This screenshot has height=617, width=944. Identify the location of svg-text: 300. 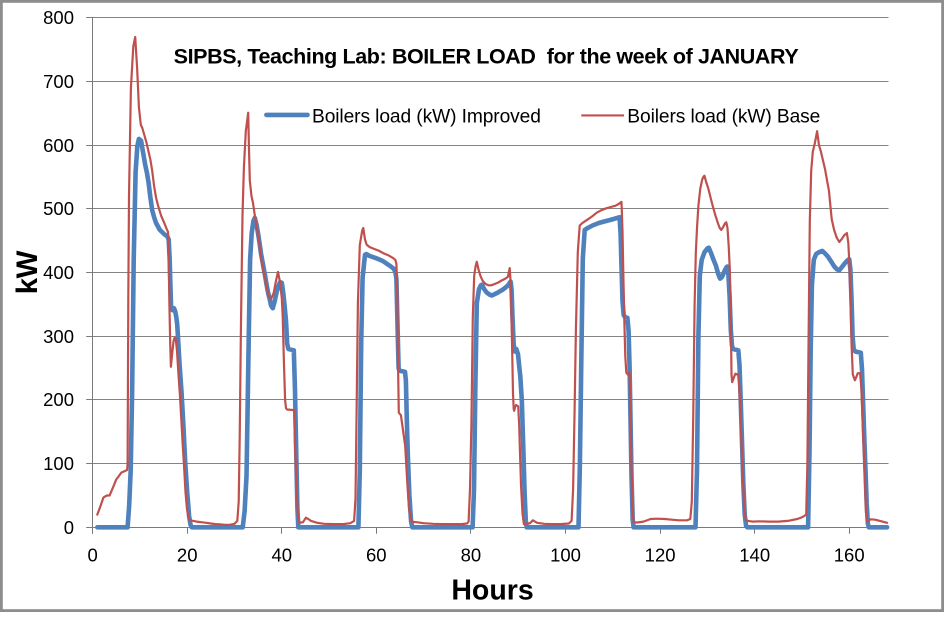
(58, 336).